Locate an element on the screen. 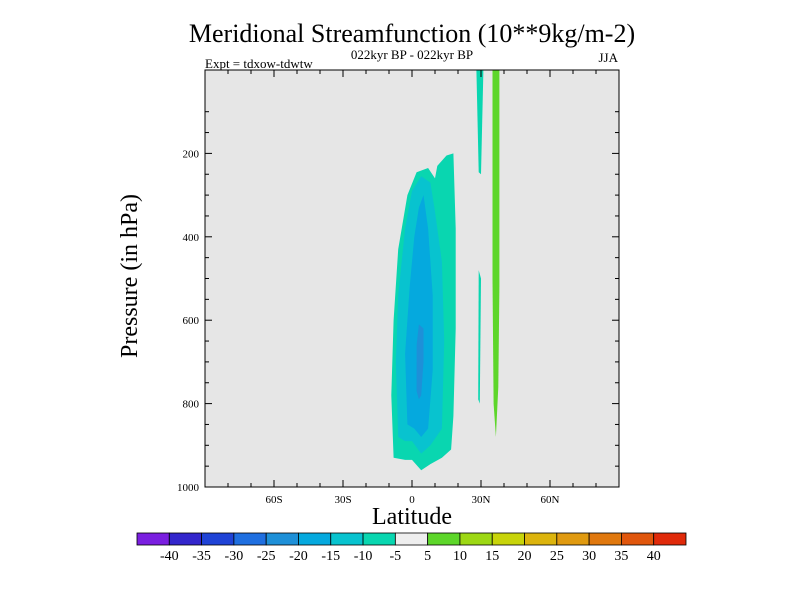  x-axis-title: Latitude is located at coordinates (412, 517).